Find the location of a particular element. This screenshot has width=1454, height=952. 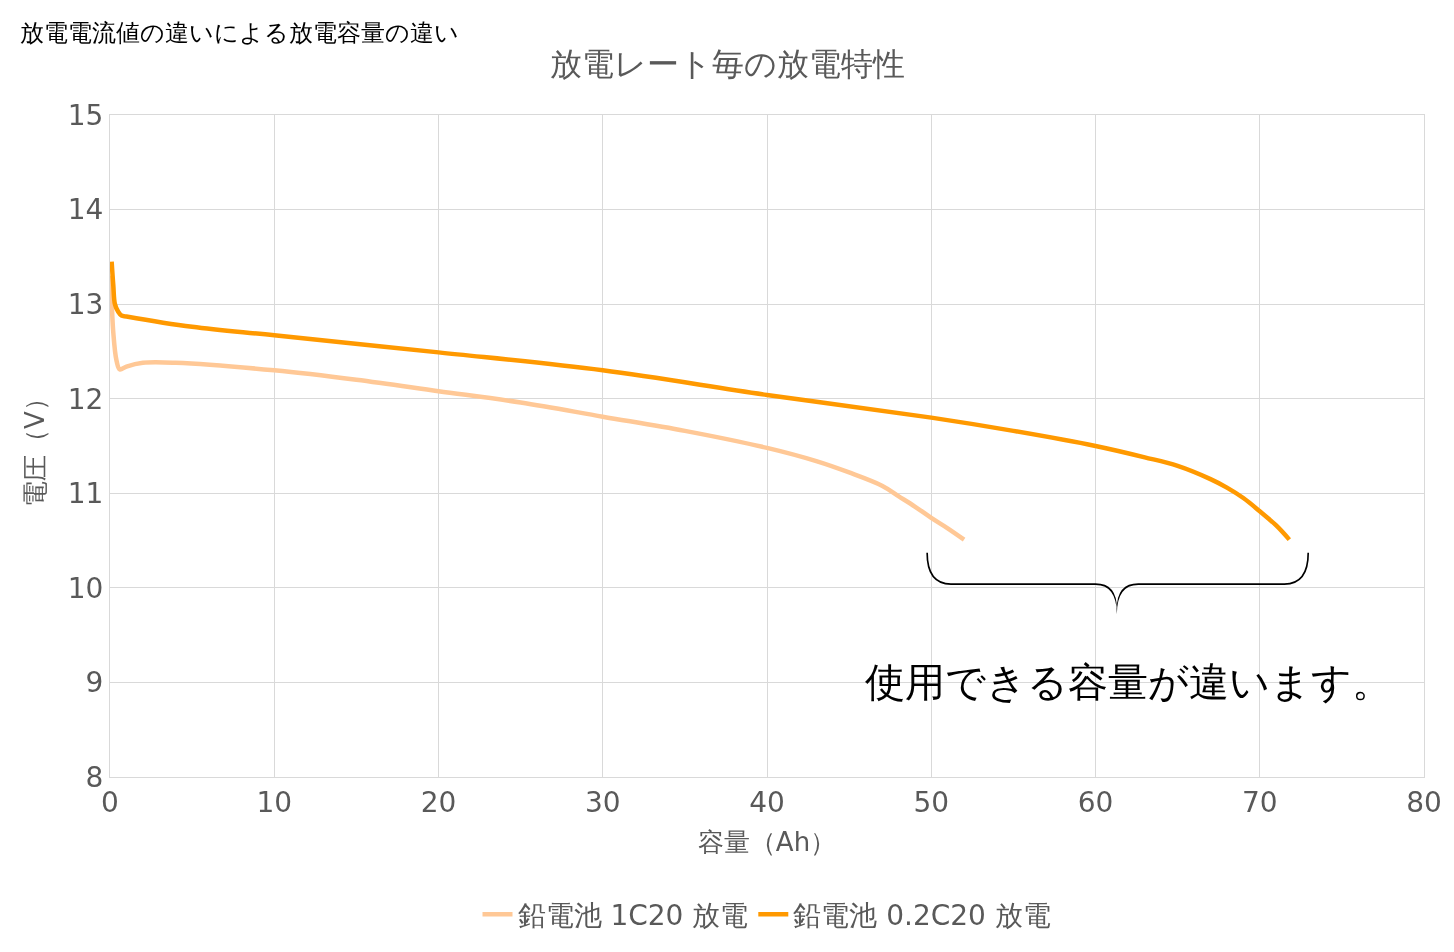

x-tick-label: 0 is located at coordinates (110, 802).